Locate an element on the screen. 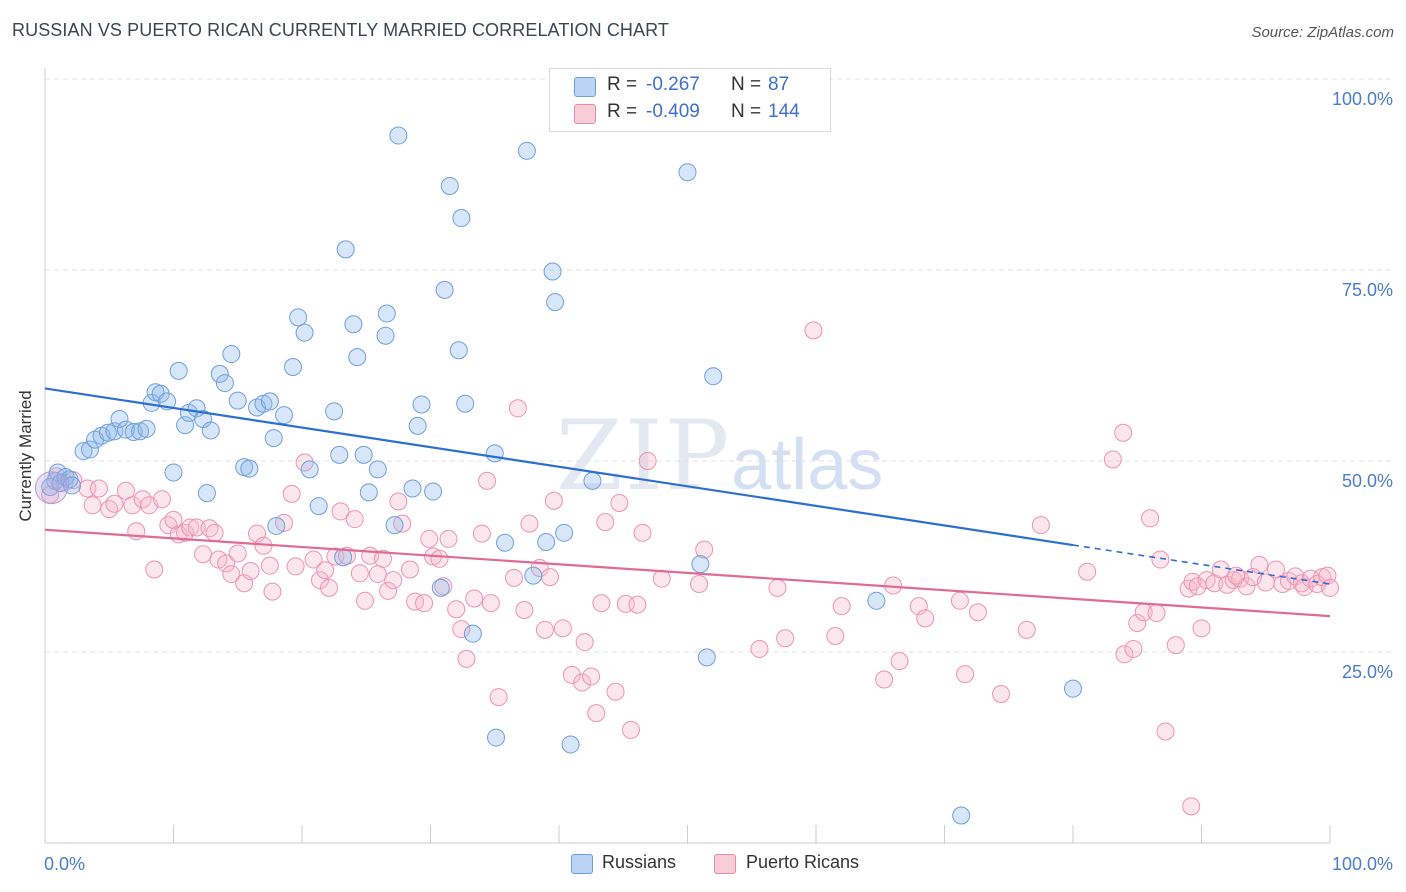  bottom-legend-puerto-ricans: Puerto Ricans is located at coordinates (803, 862).